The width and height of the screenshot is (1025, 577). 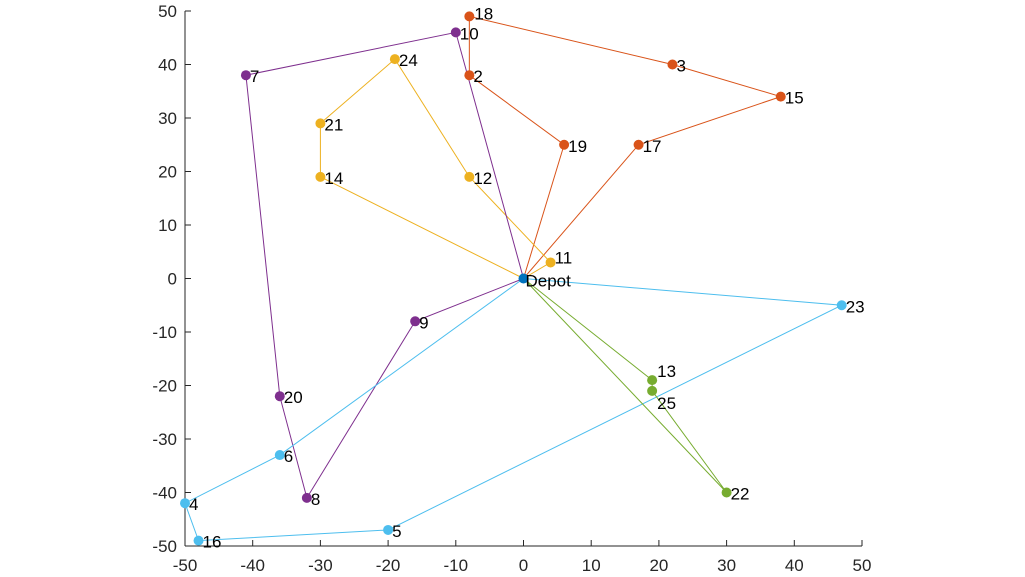 I want to click on y-tick-label: -20, so click(x=164, y=386).